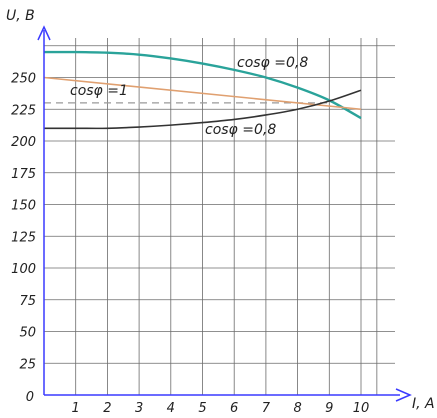 The height and width of the screenshot is (418, 437). I want to click on series-group, so click(202, 90).